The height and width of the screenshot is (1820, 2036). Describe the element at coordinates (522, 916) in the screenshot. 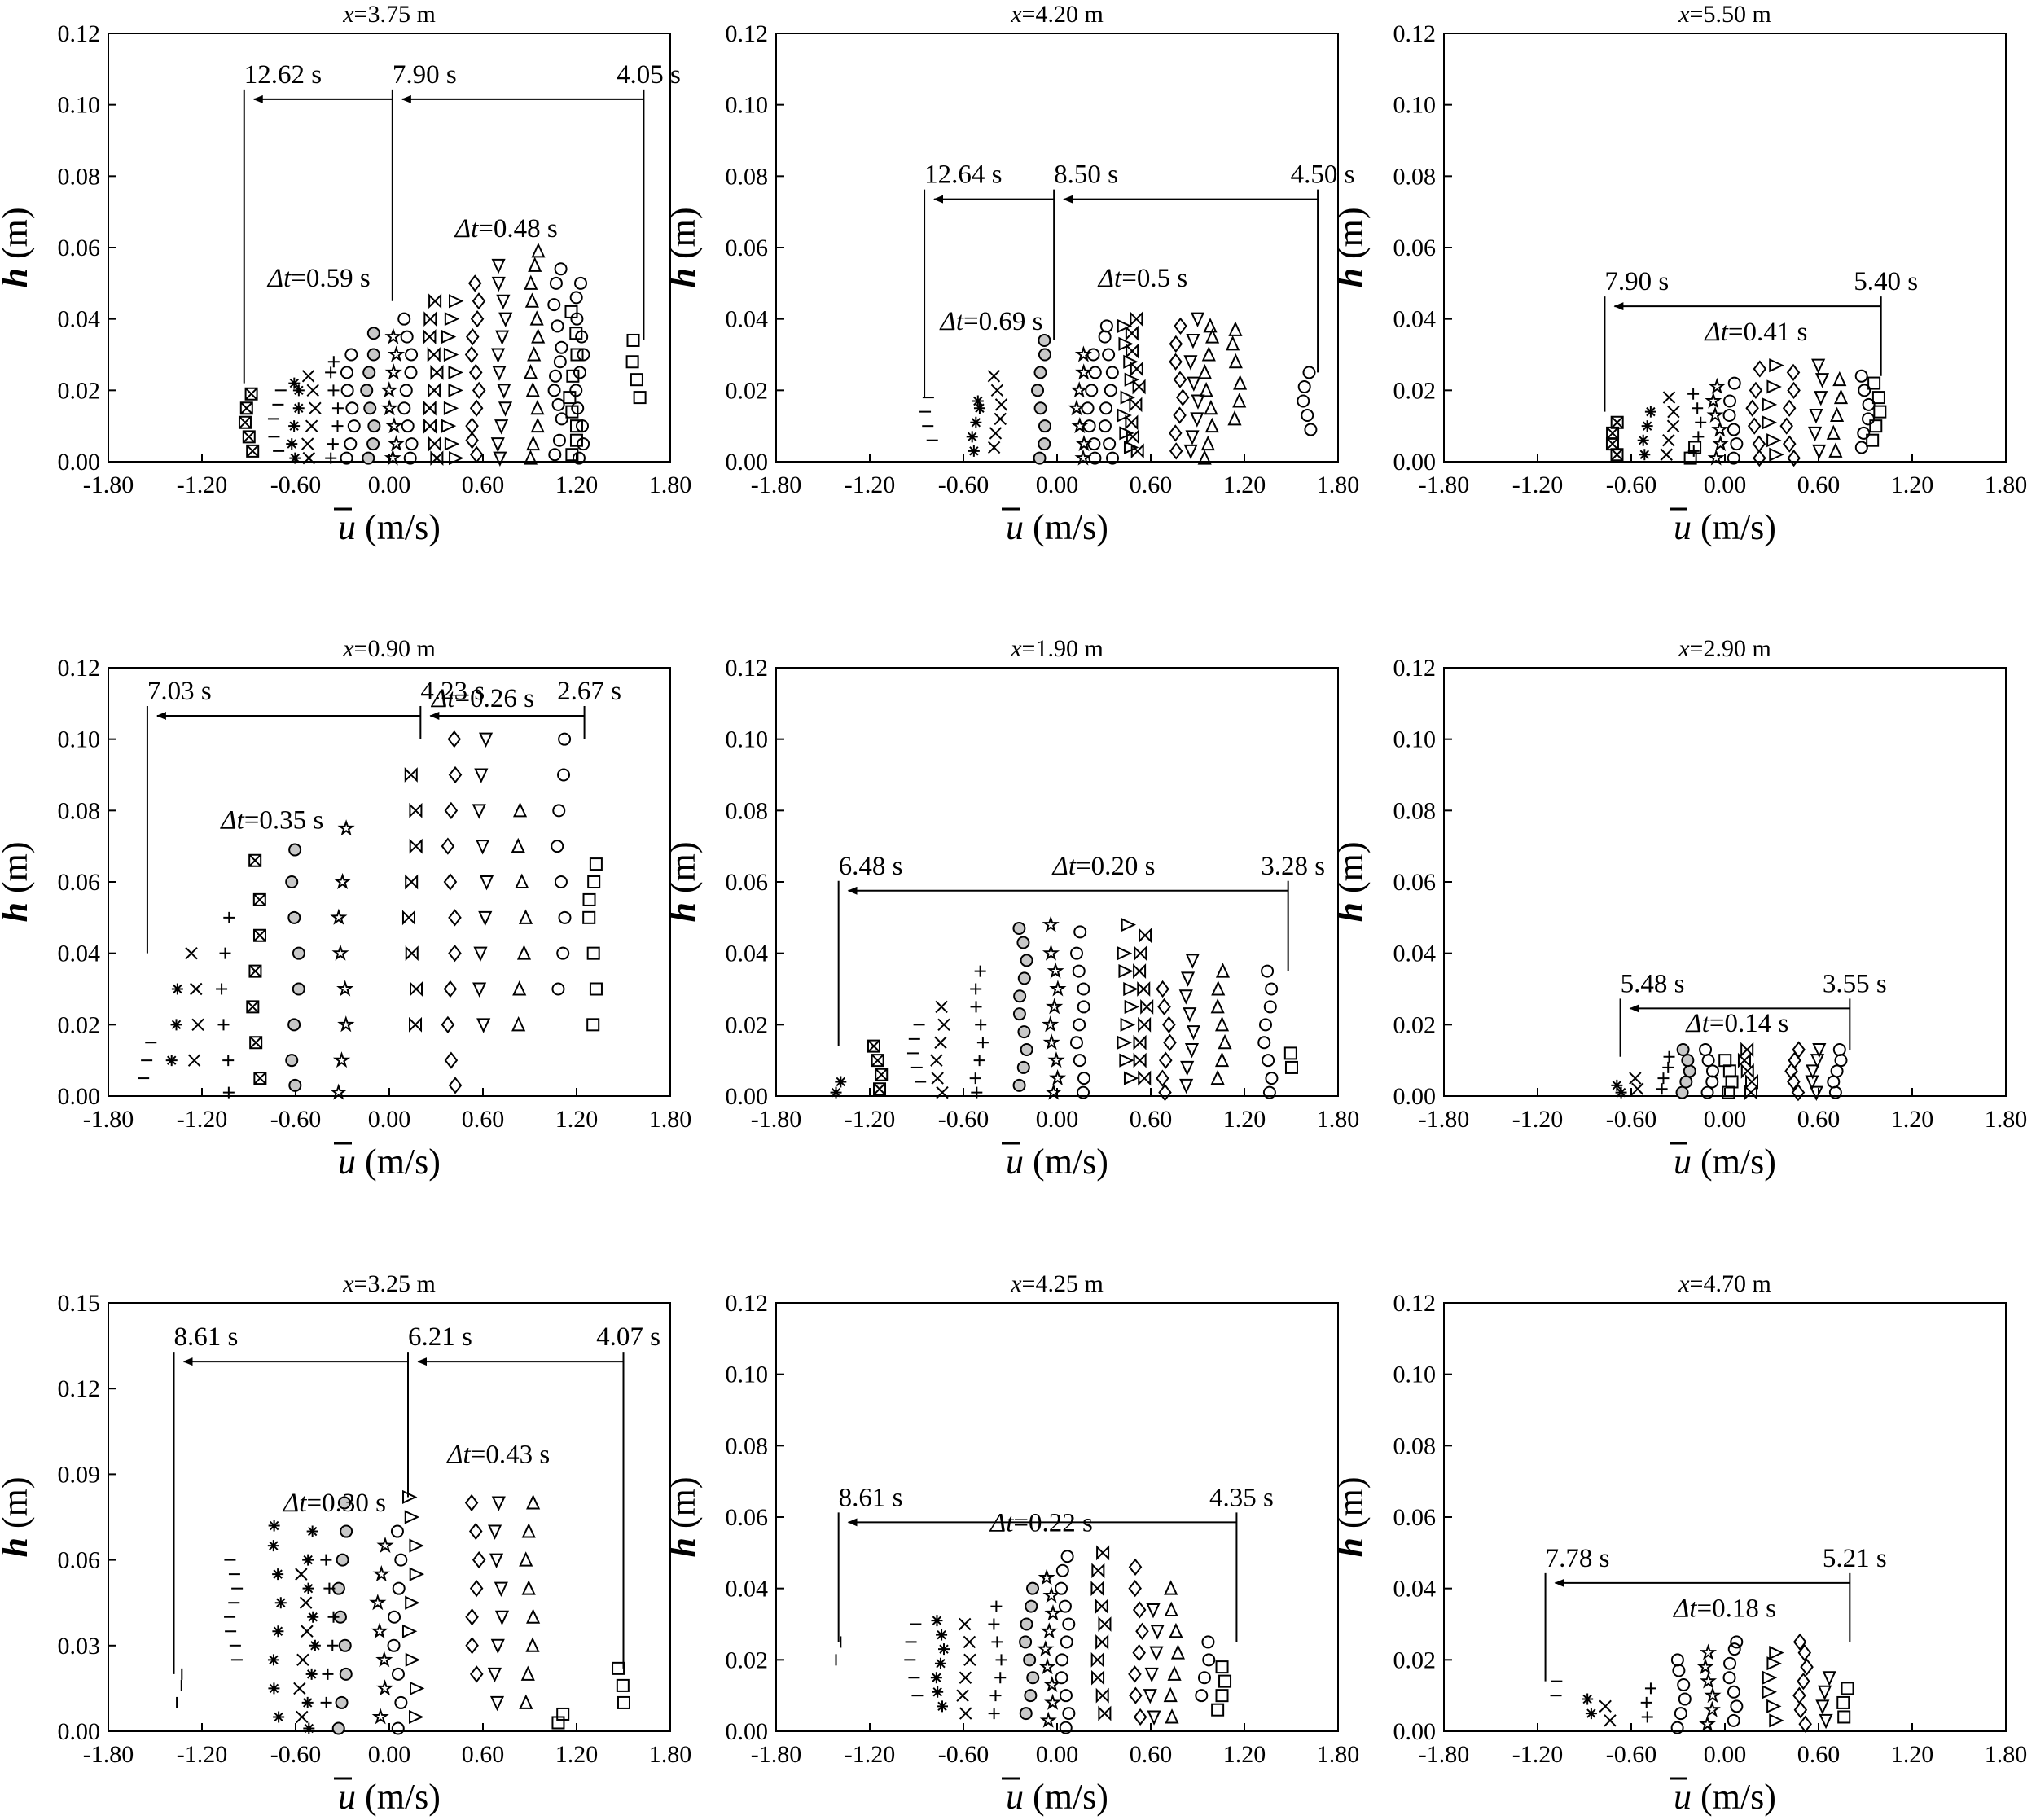

I see `series-triangle-up` at that location.